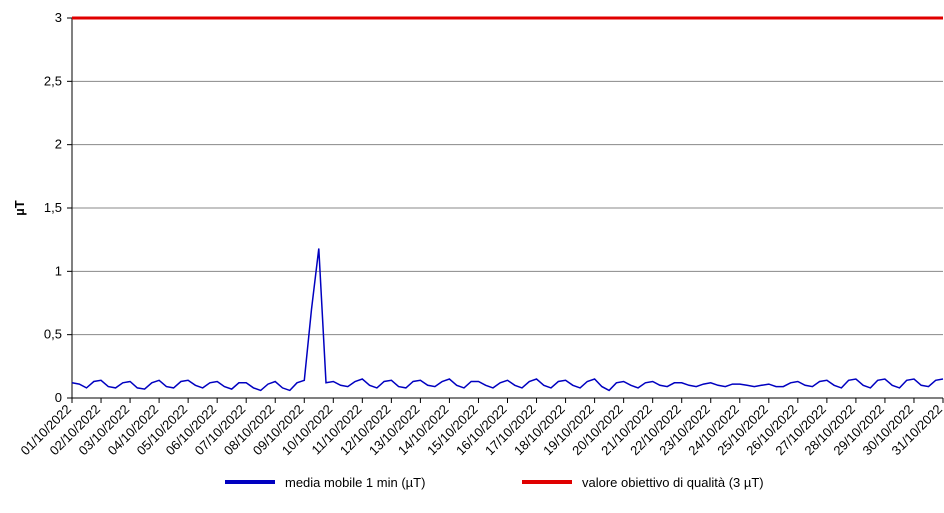  What do you see at coordinates (673, 482) in the screenshot?
I see `legend-label: valore obiettivo di qualità (3 µT)` at bounding box center [673, 482].